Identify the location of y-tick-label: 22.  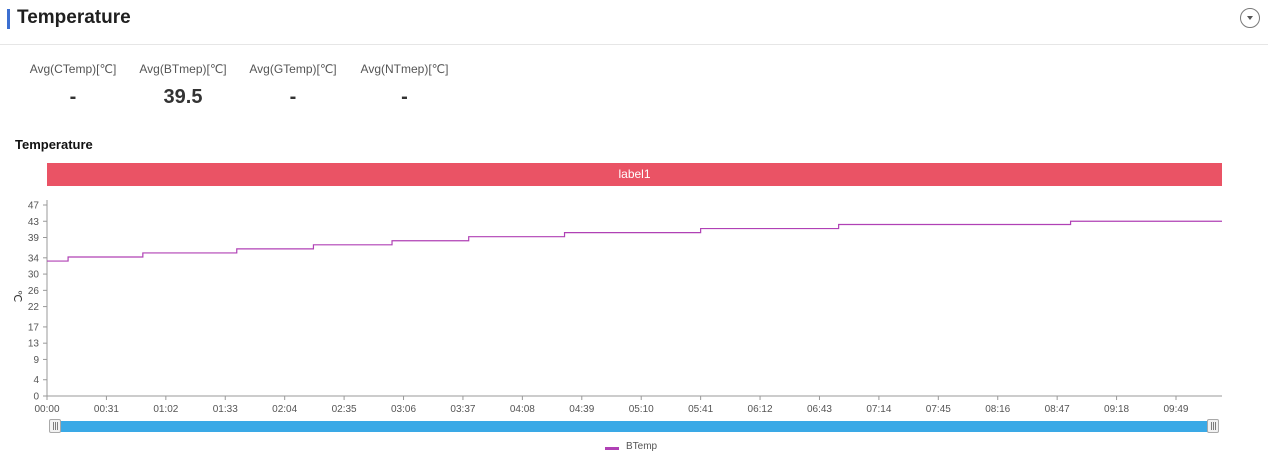
(34, 307).